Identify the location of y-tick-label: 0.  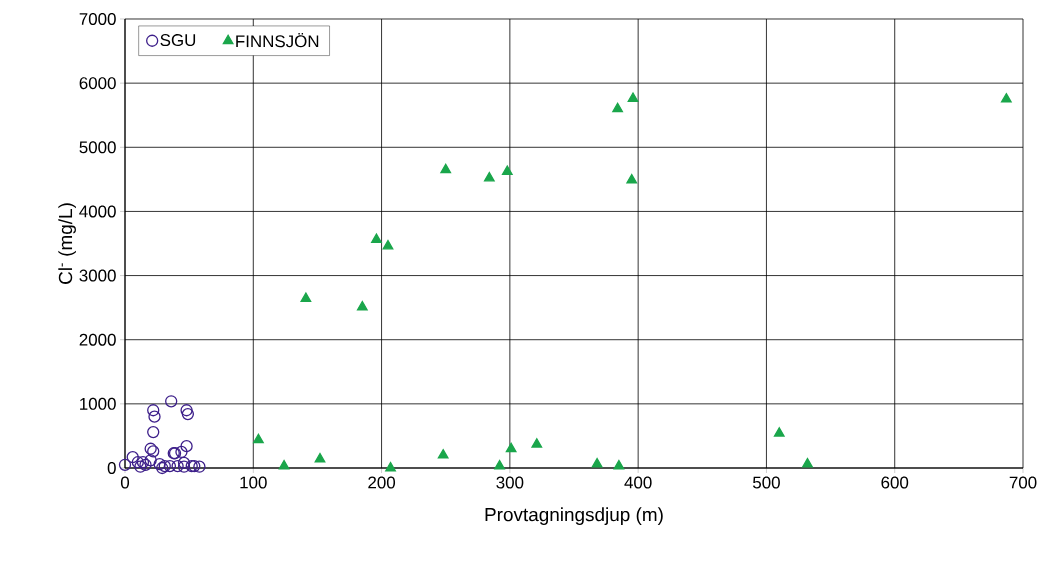
(111, 468).